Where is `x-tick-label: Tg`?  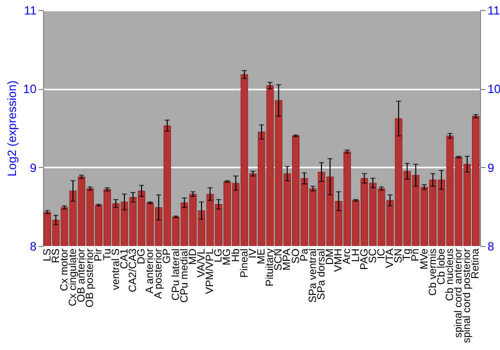 x-tick-label: Tg is located at coordinates (407, 254).